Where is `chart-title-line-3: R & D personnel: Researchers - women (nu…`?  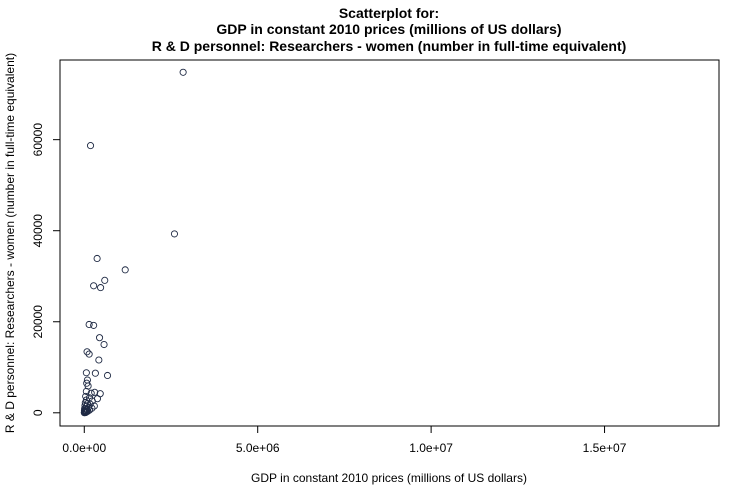
chart-title-line-3: R & D personnel: Researchers - women (nu… is located at coordinates (389, 46).